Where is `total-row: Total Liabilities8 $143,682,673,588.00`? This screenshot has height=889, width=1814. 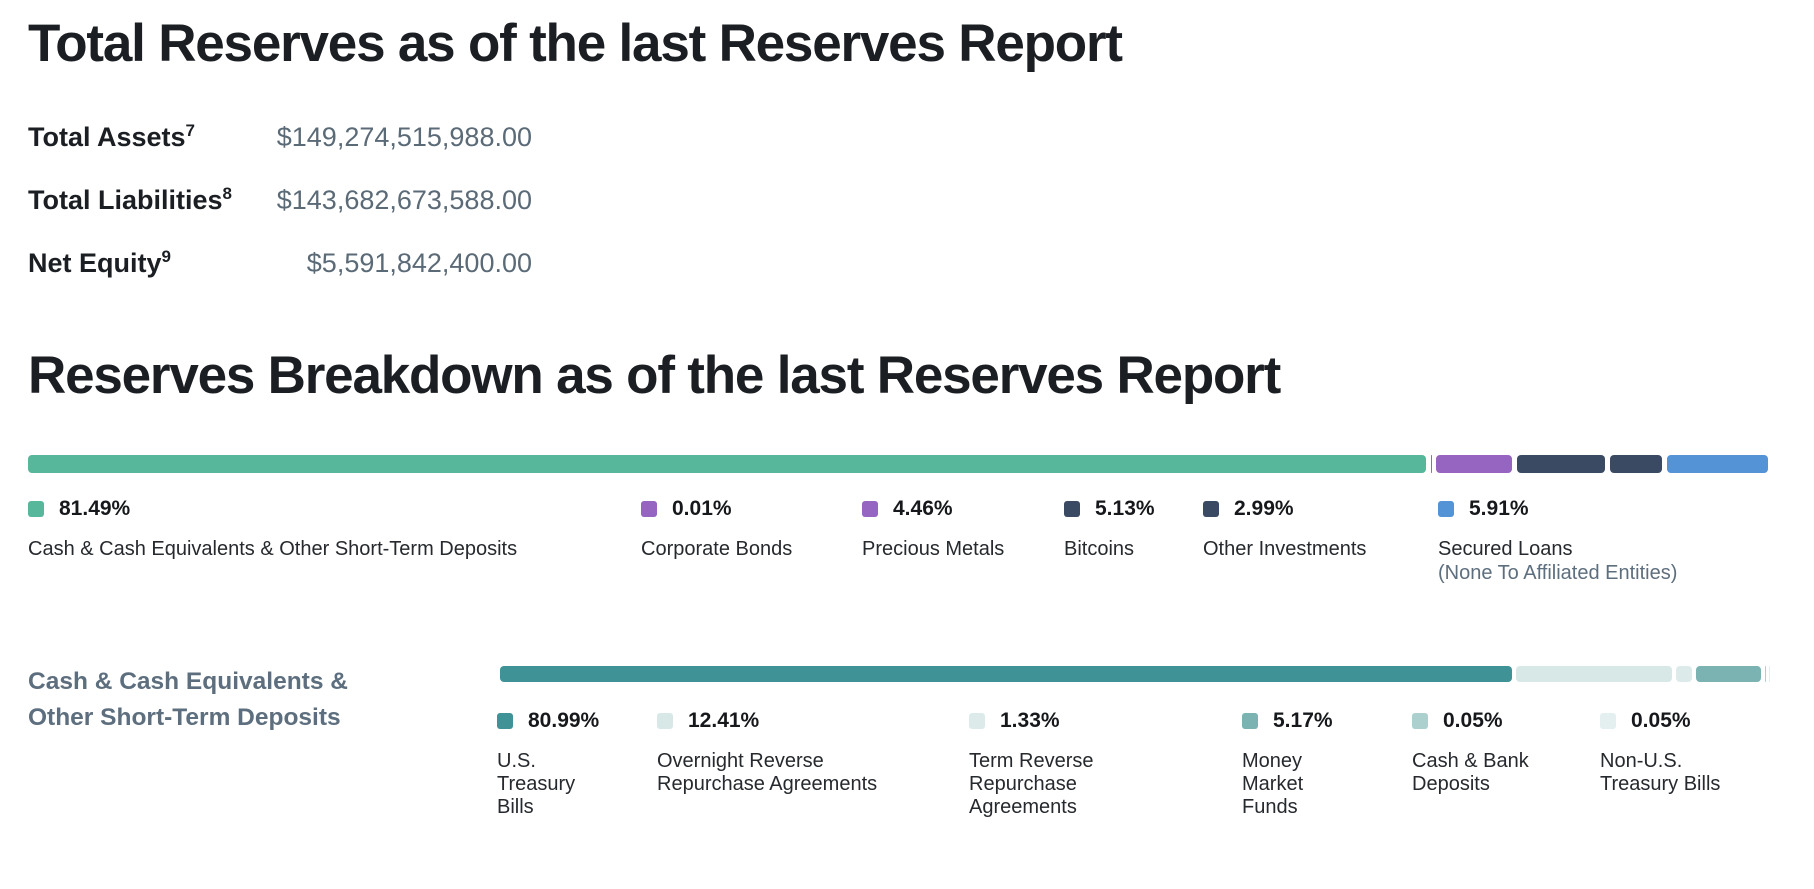
total-row: Total Liabilities8 $143,682,673,588.00 is located at coordinates (280, 200).